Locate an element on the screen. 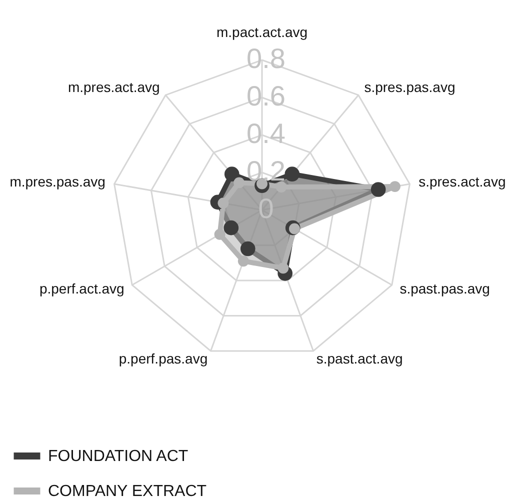  legend-label: COMPANY EXTRACT is located at coordinates (127, 491).